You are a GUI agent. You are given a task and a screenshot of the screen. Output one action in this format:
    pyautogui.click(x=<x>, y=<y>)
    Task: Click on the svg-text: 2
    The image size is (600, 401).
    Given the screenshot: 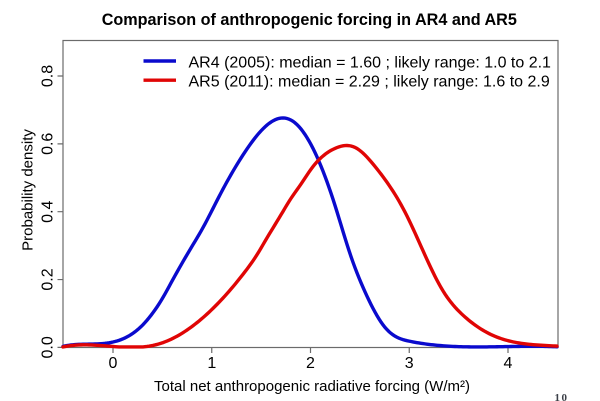 What is the action you would take?
    pyautogui.click(x=310, y=363)
    